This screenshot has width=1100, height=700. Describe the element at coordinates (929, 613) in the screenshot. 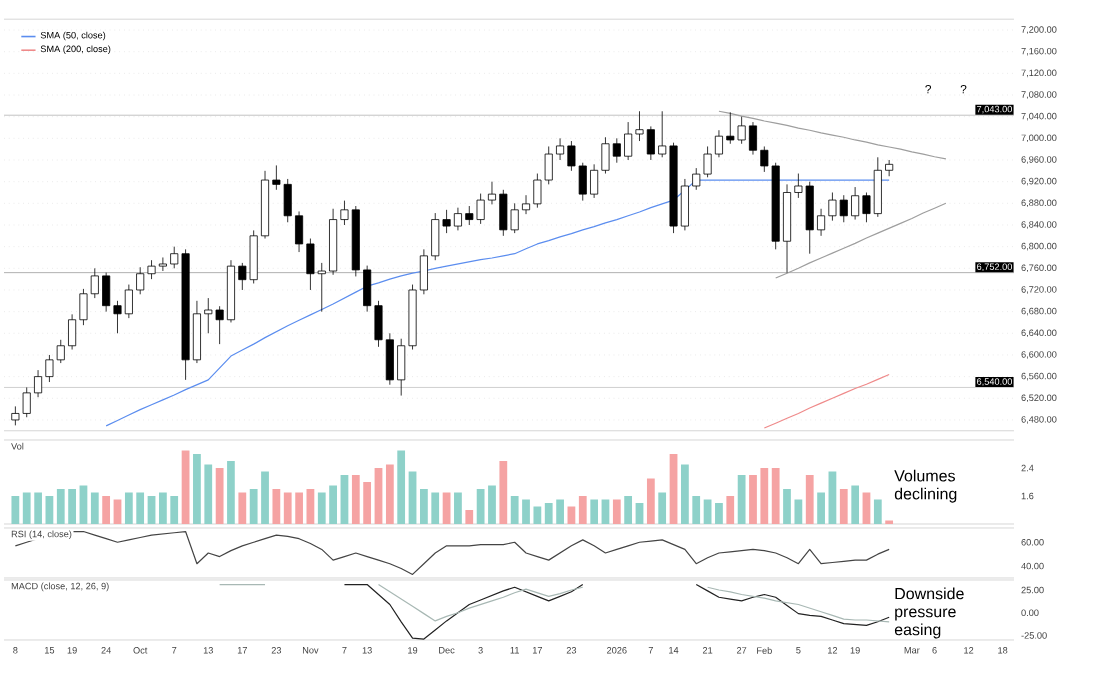

I see `annotation: Downside pressure easing` at that location.